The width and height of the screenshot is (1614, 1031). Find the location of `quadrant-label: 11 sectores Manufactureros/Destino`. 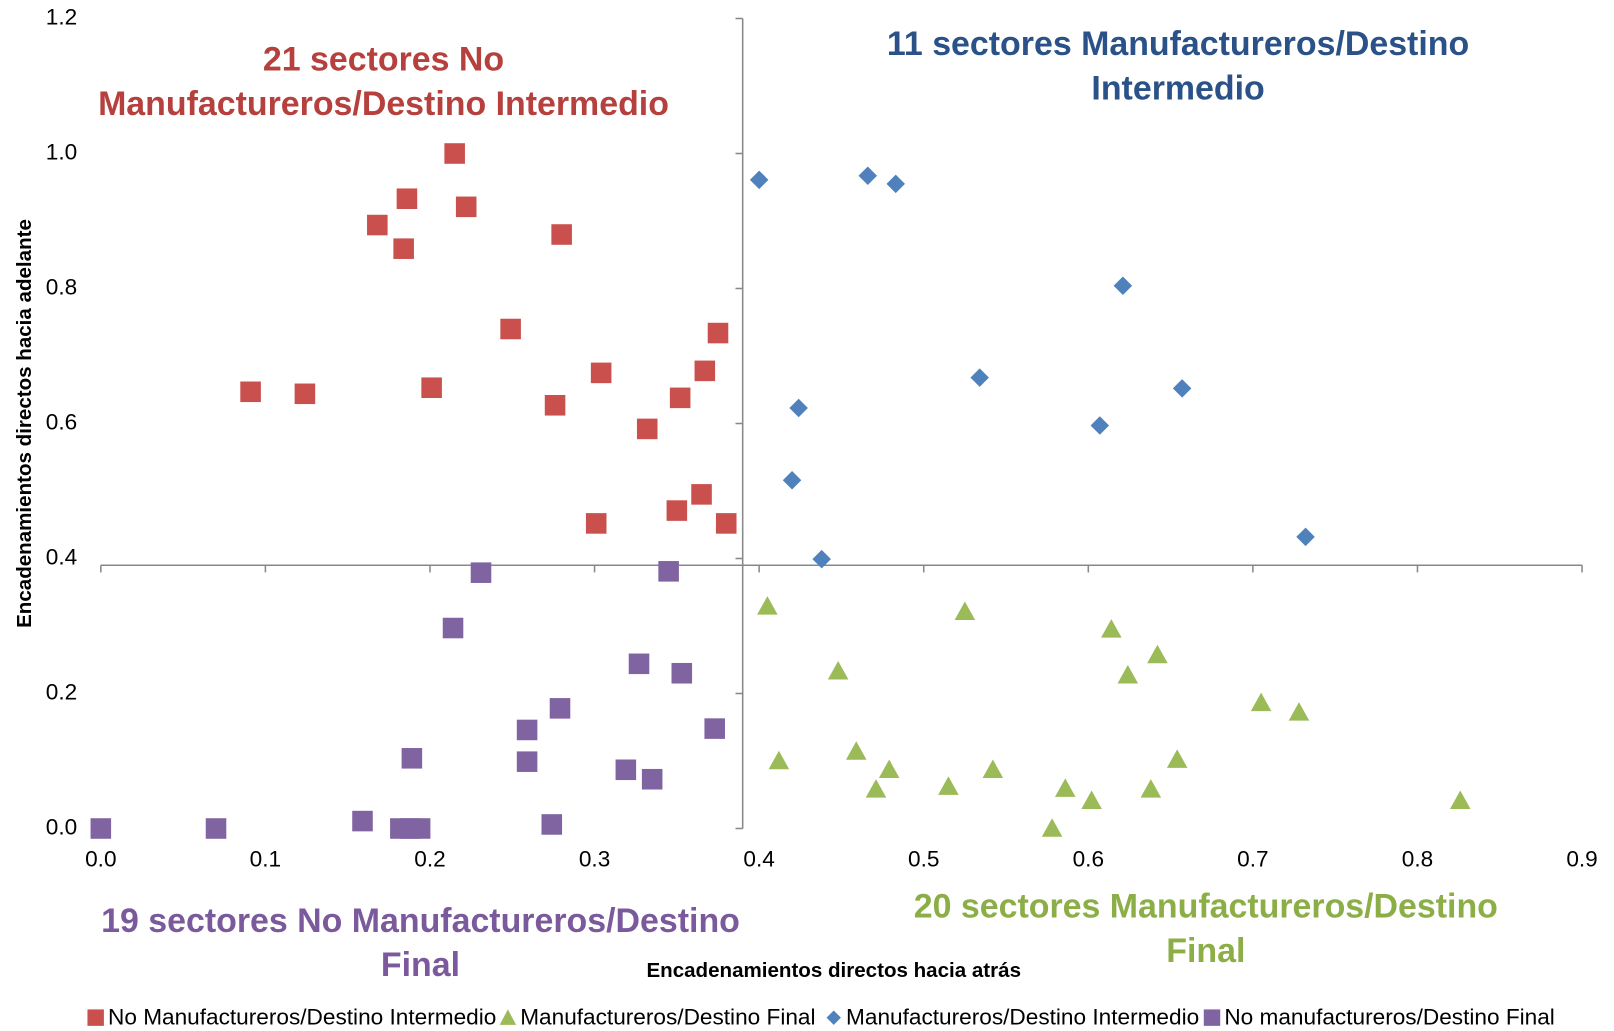

quadrant-label: 11 sectores Manufactureros/Destino is located at coordinates (1178, 44).